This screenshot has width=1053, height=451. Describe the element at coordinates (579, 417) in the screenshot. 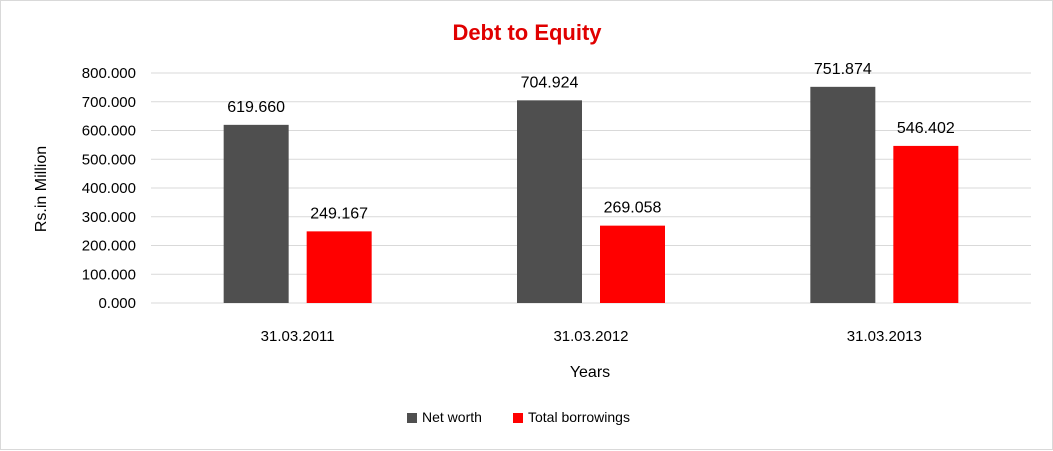

I see `legend-label: Total borrowings` at that location.